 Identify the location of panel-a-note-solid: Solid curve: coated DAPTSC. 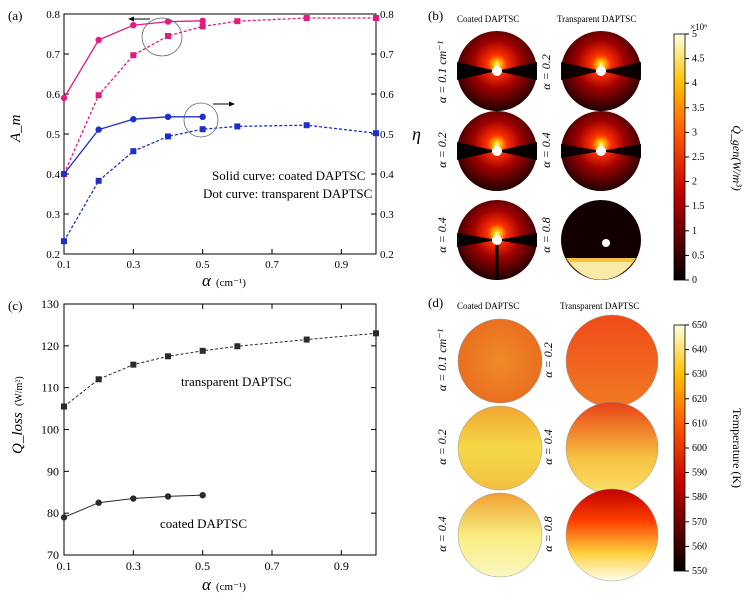
(288, 175).